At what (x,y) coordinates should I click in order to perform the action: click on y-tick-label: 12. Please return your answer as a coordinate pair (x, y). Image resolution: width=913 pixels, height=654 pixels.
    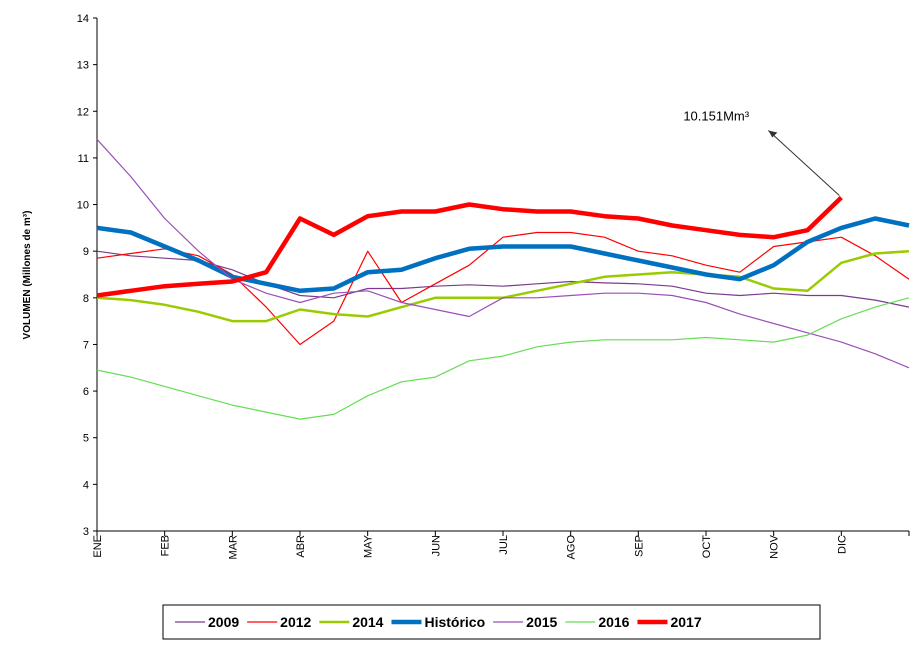
    Looking at the image, I should click on (83, 112).